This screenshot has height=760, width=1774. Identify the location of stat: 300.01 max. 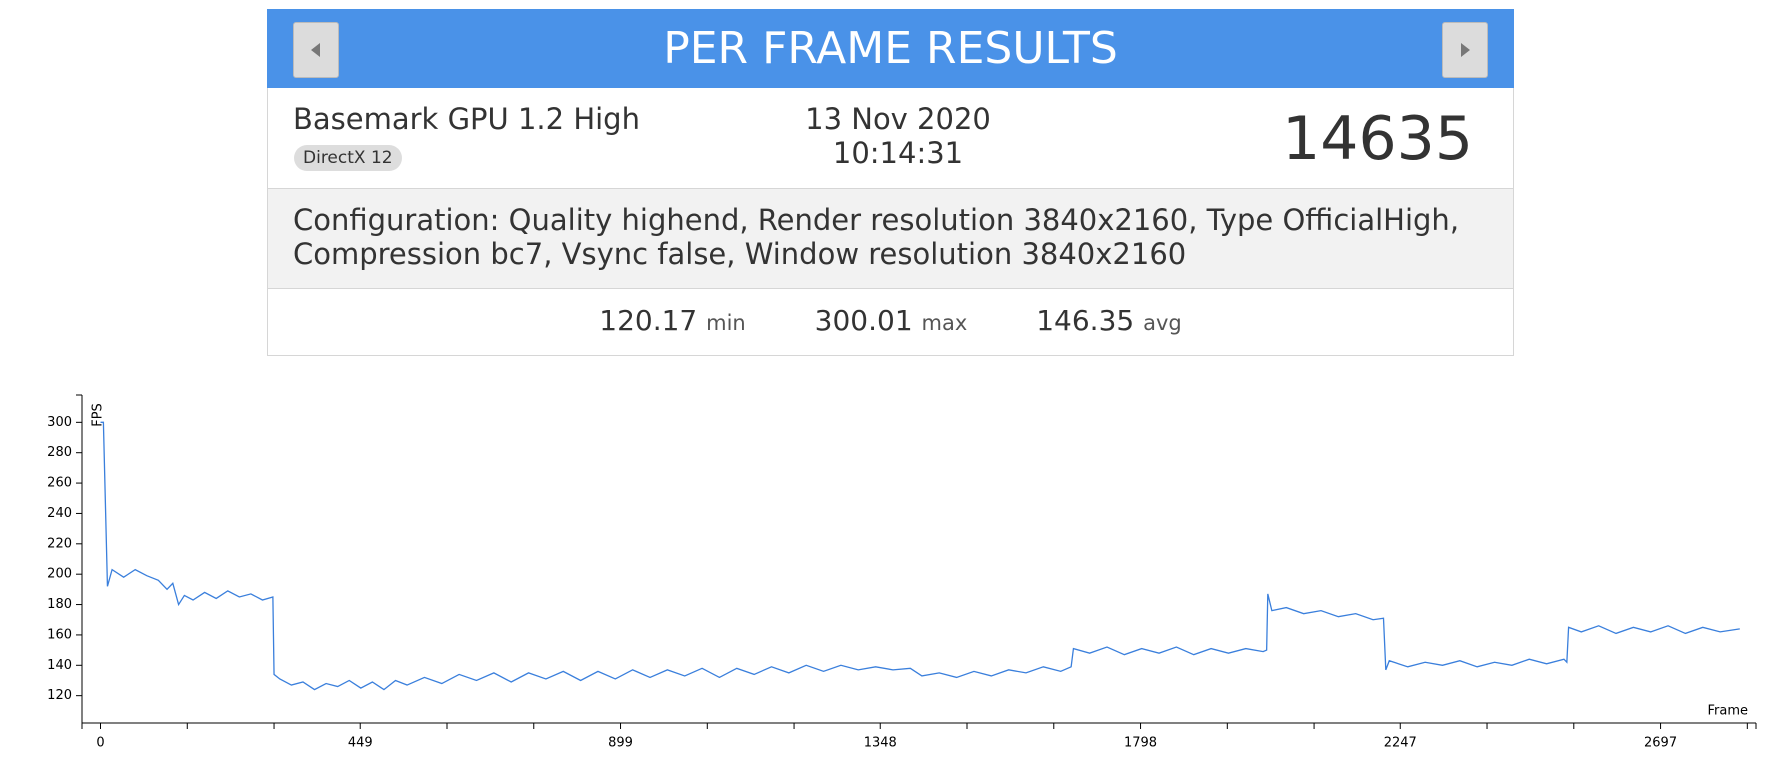
(891, 320).